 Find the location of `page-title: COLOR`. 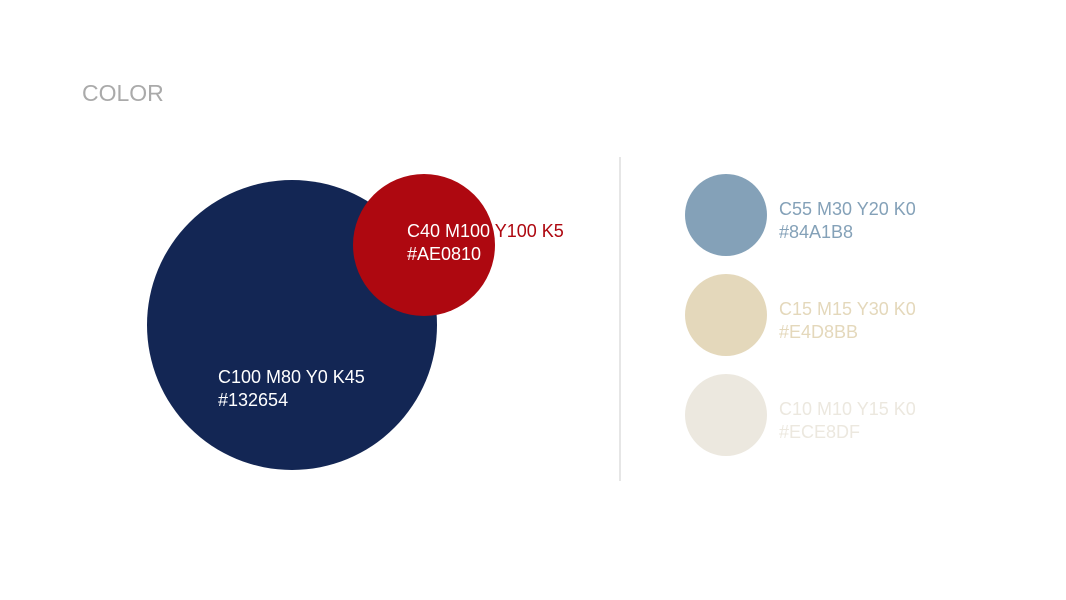

page-title: COLOR is located at coordinates (123, 93).